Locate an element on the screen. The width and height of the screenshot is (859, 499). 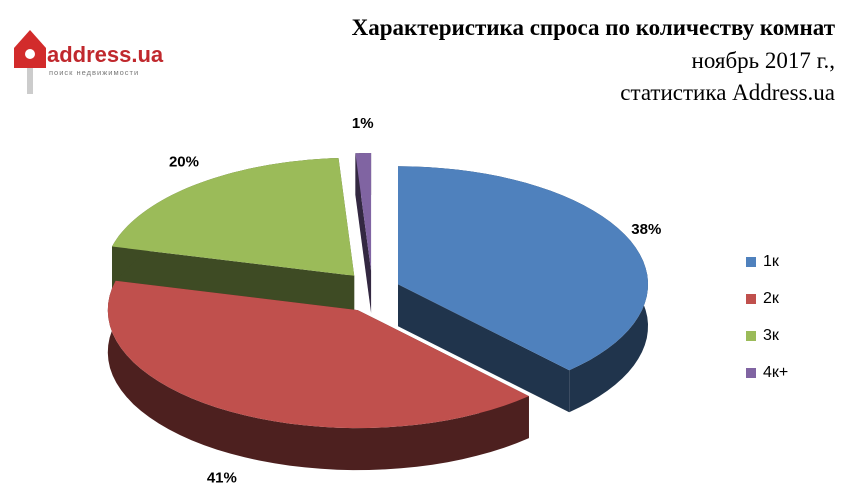
logo-tagline: поиск недвижимости is located at coordinates (94, 72).